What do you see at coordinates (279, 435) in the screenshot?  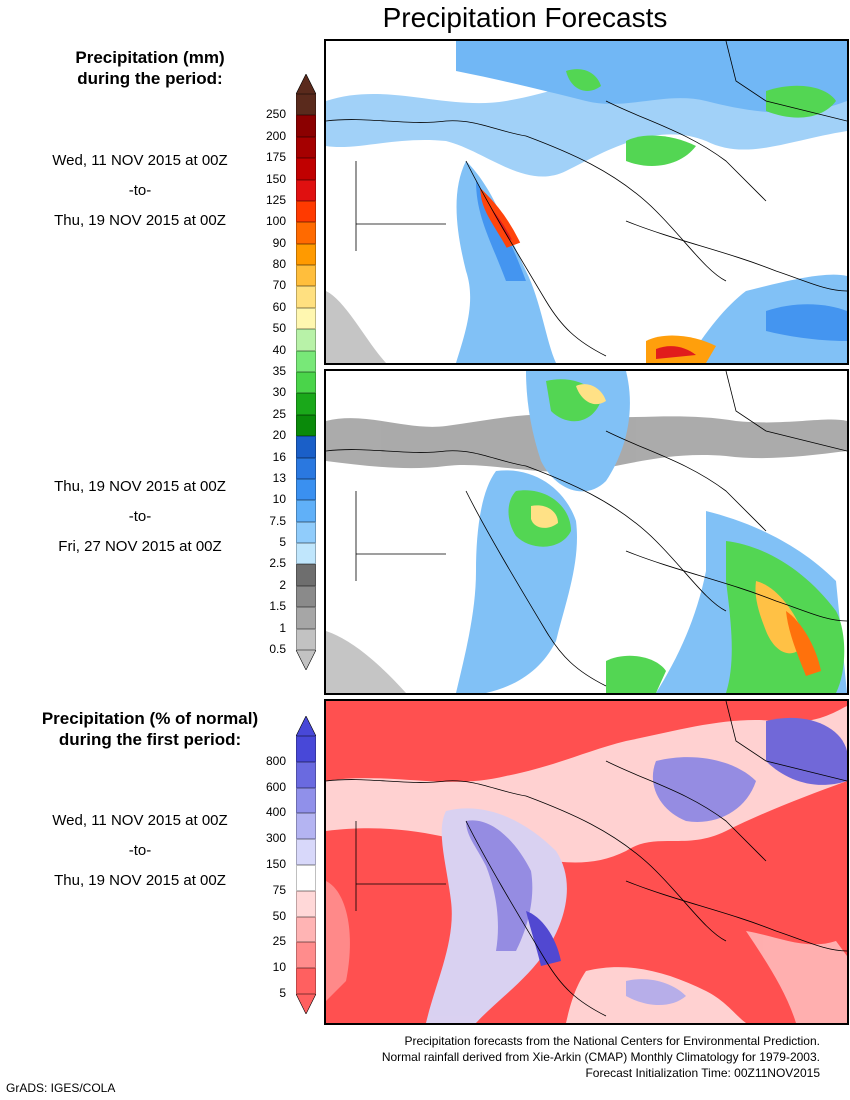 I see `precip-colorbar-tick-label: 20` at bounding box center [279, 435].